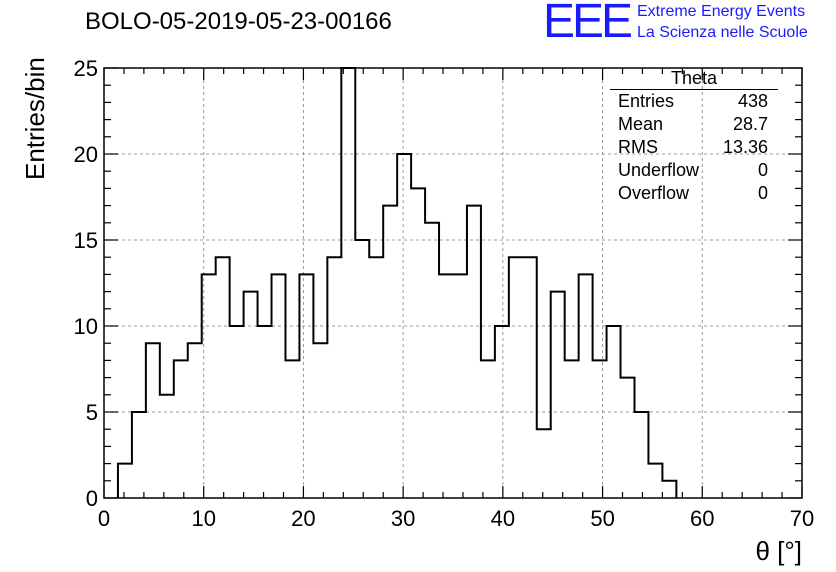 Image resolution: width=836 pixels, height=572 pixels. Describe the element at coordinates (694, 193) in the screenshot. I see `stats-row-overflow: Overflow 0` at that location.